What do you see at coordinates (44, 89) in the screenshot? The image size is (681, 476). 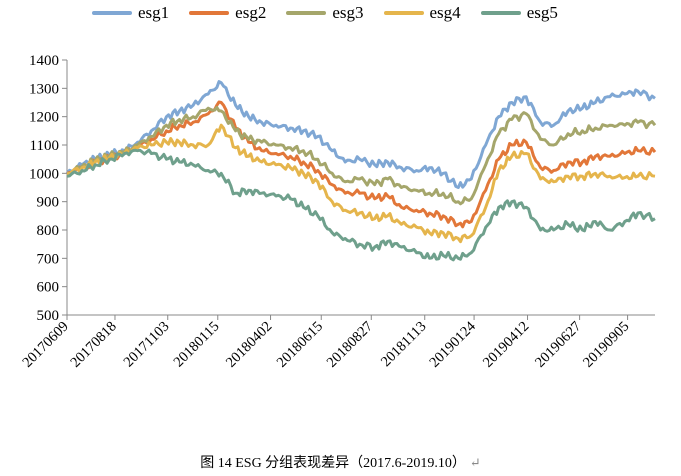 I see `y-tick-label: 1300` at bounding box center [44, 89].